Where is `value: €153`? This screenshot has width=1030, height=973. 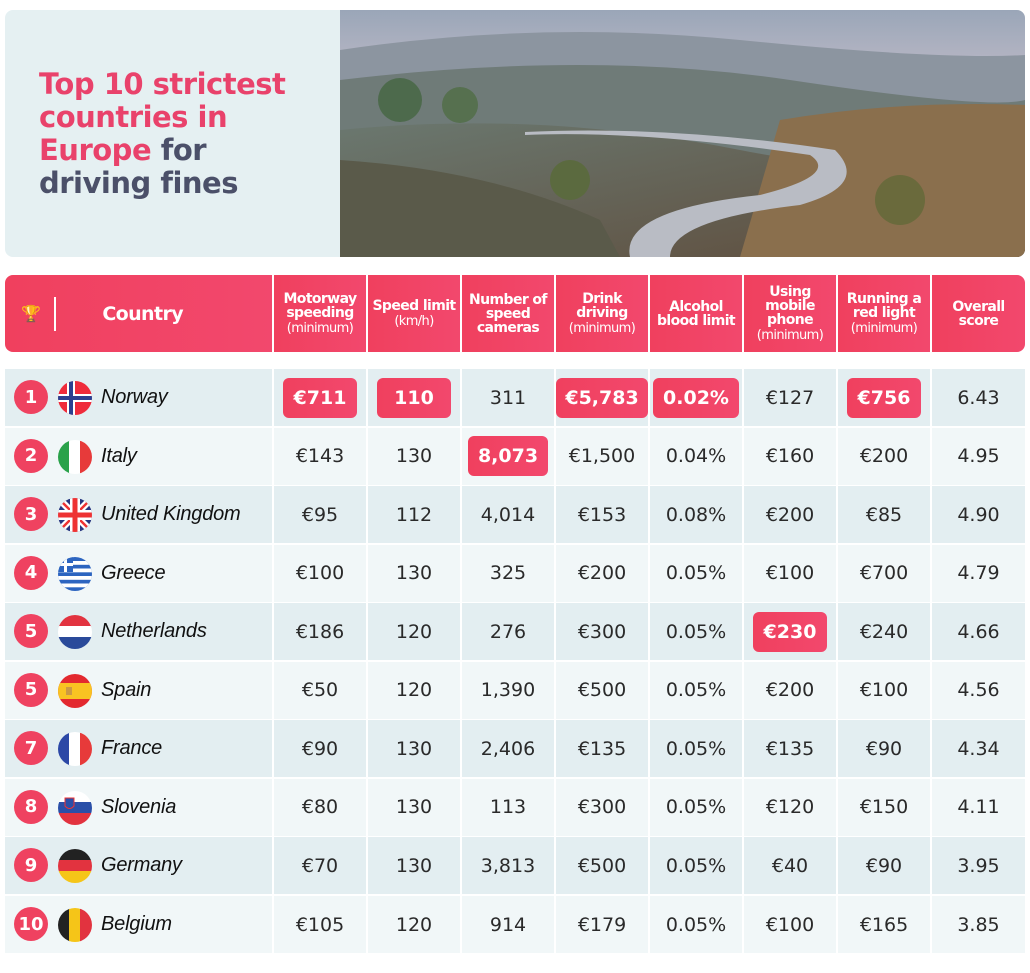
value: €153 is located at coordinates (602, 514).